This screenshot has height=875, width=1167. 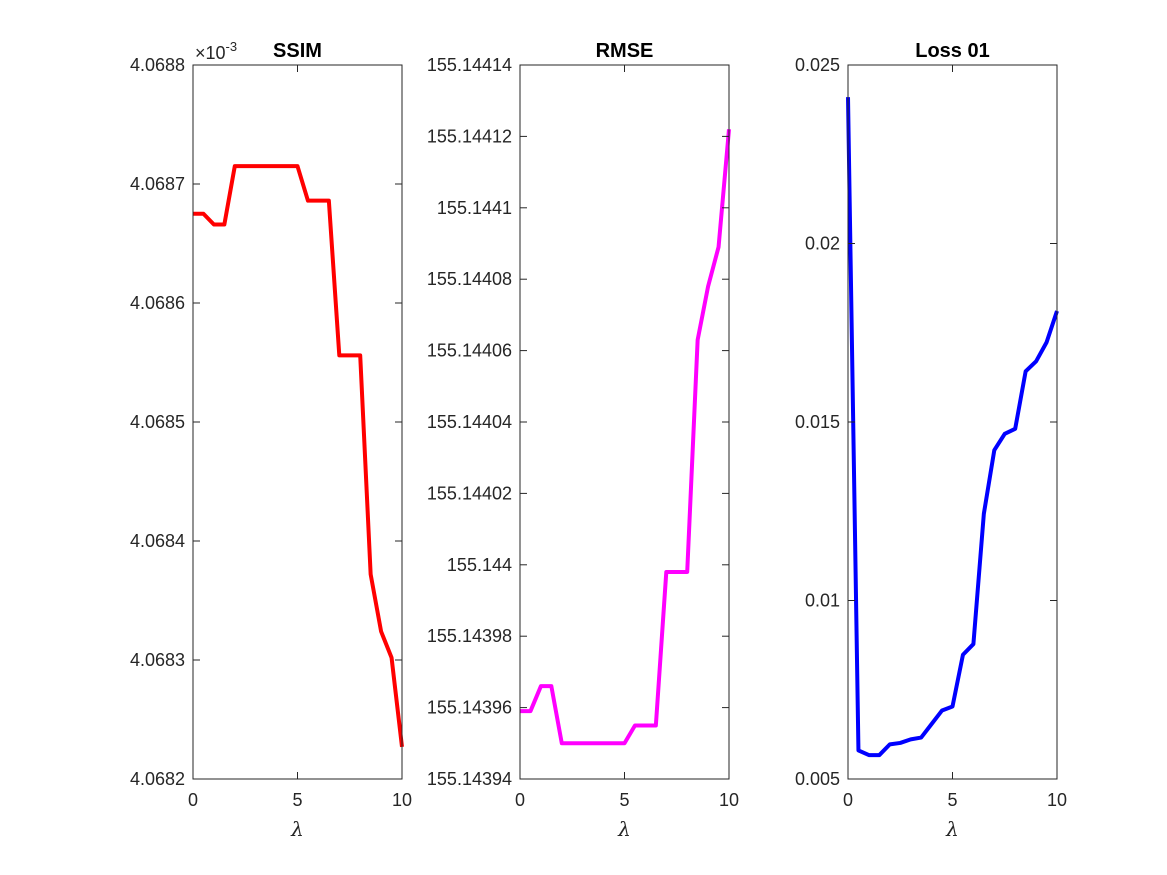 What do you see at coordinates (232, 46) in the screenshot?
I see `y-exponent-power: -3` at bounding box center [232, 46].